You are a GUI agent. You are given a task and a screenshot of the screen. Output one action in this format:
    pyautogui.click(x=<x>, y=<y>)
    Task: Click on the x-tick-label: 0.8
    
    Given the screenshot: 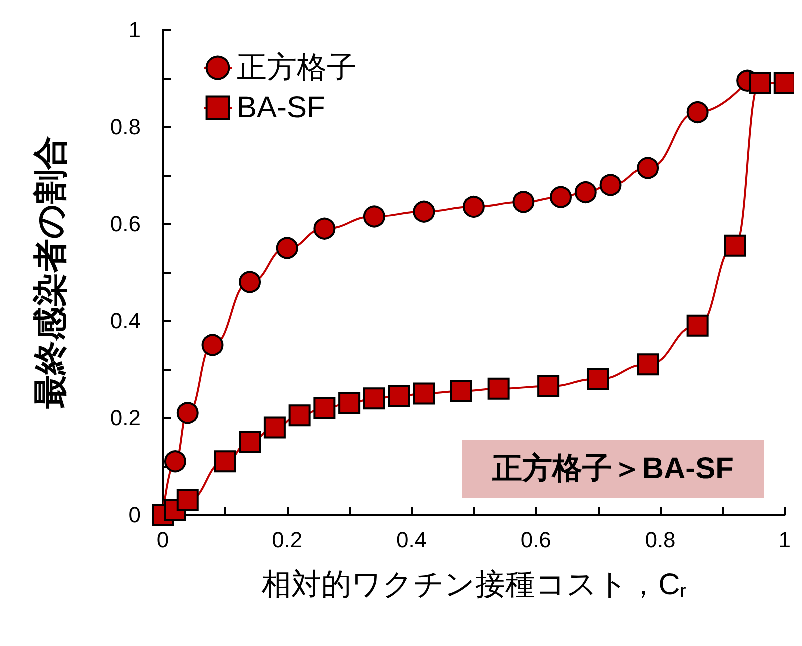 What is the action you would take?
    pyautogui.click(x=660, y=540)
    